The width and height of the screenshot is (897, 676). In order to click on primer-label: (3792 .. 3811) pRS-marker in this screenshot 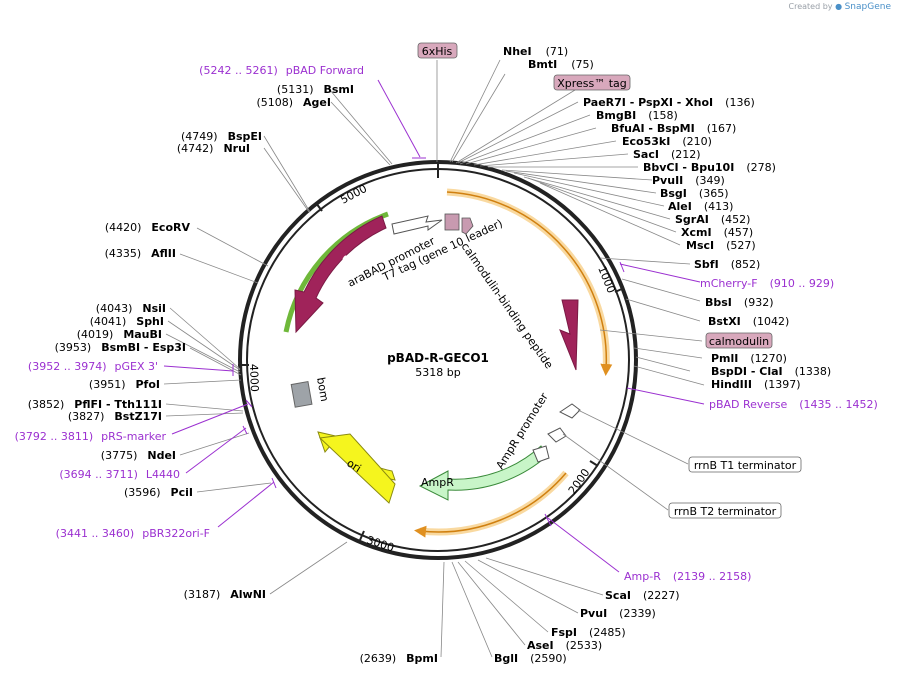, I will do `click(91, 436)`.